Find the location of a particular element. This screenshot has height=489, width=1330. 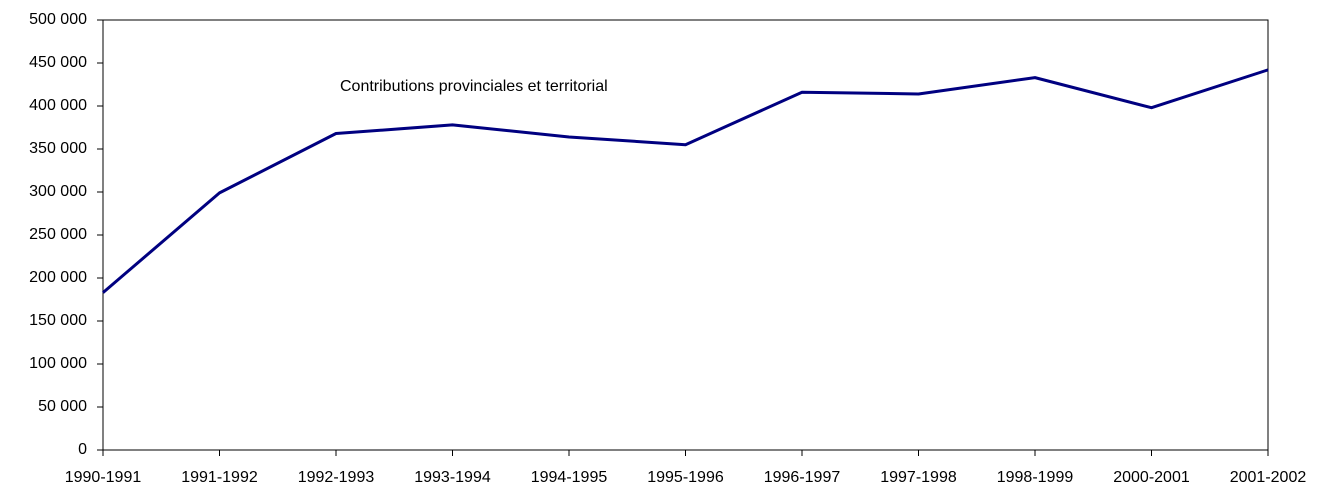

y-tick-label: 450 000 is located at coordinates (58, 62).